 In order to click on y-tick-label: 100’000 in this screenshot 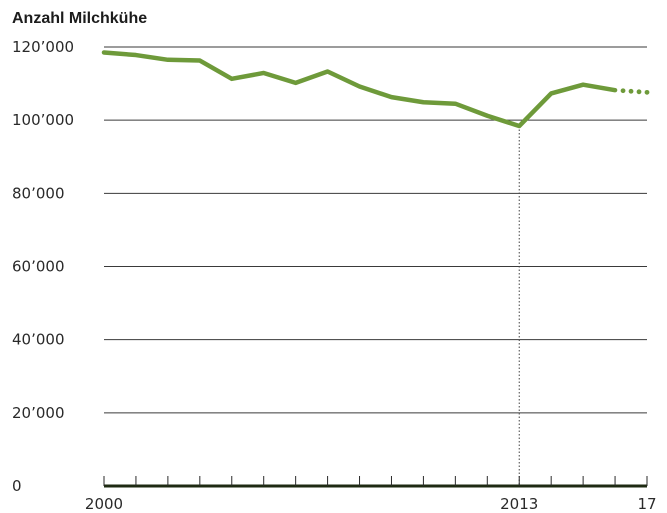, I will do `click(43, 120)`.